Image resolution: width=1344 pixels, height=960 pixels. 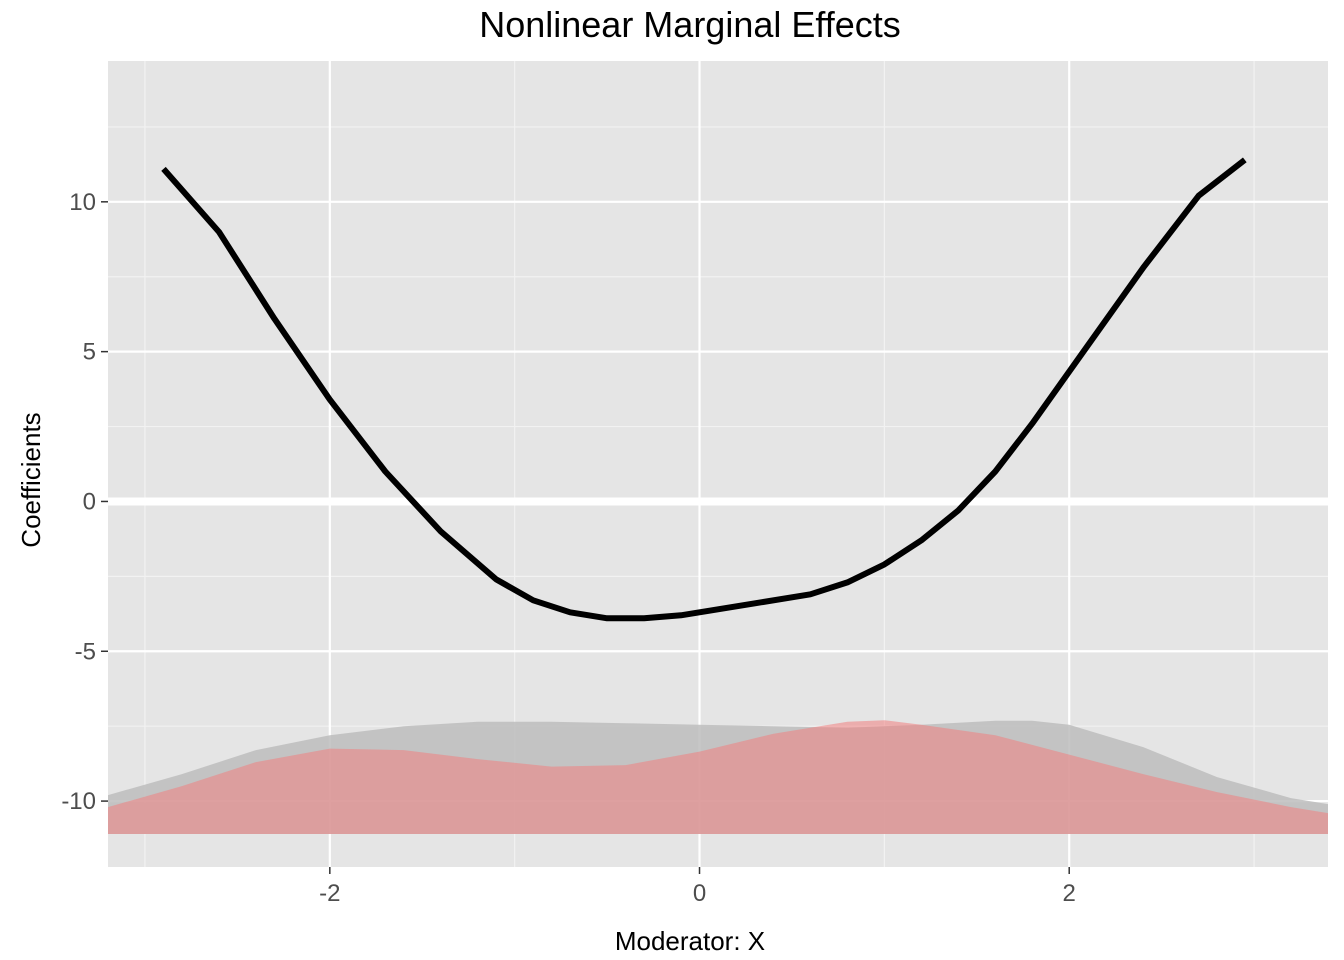 I want to click on density-bands, so click(x=718, y=777).